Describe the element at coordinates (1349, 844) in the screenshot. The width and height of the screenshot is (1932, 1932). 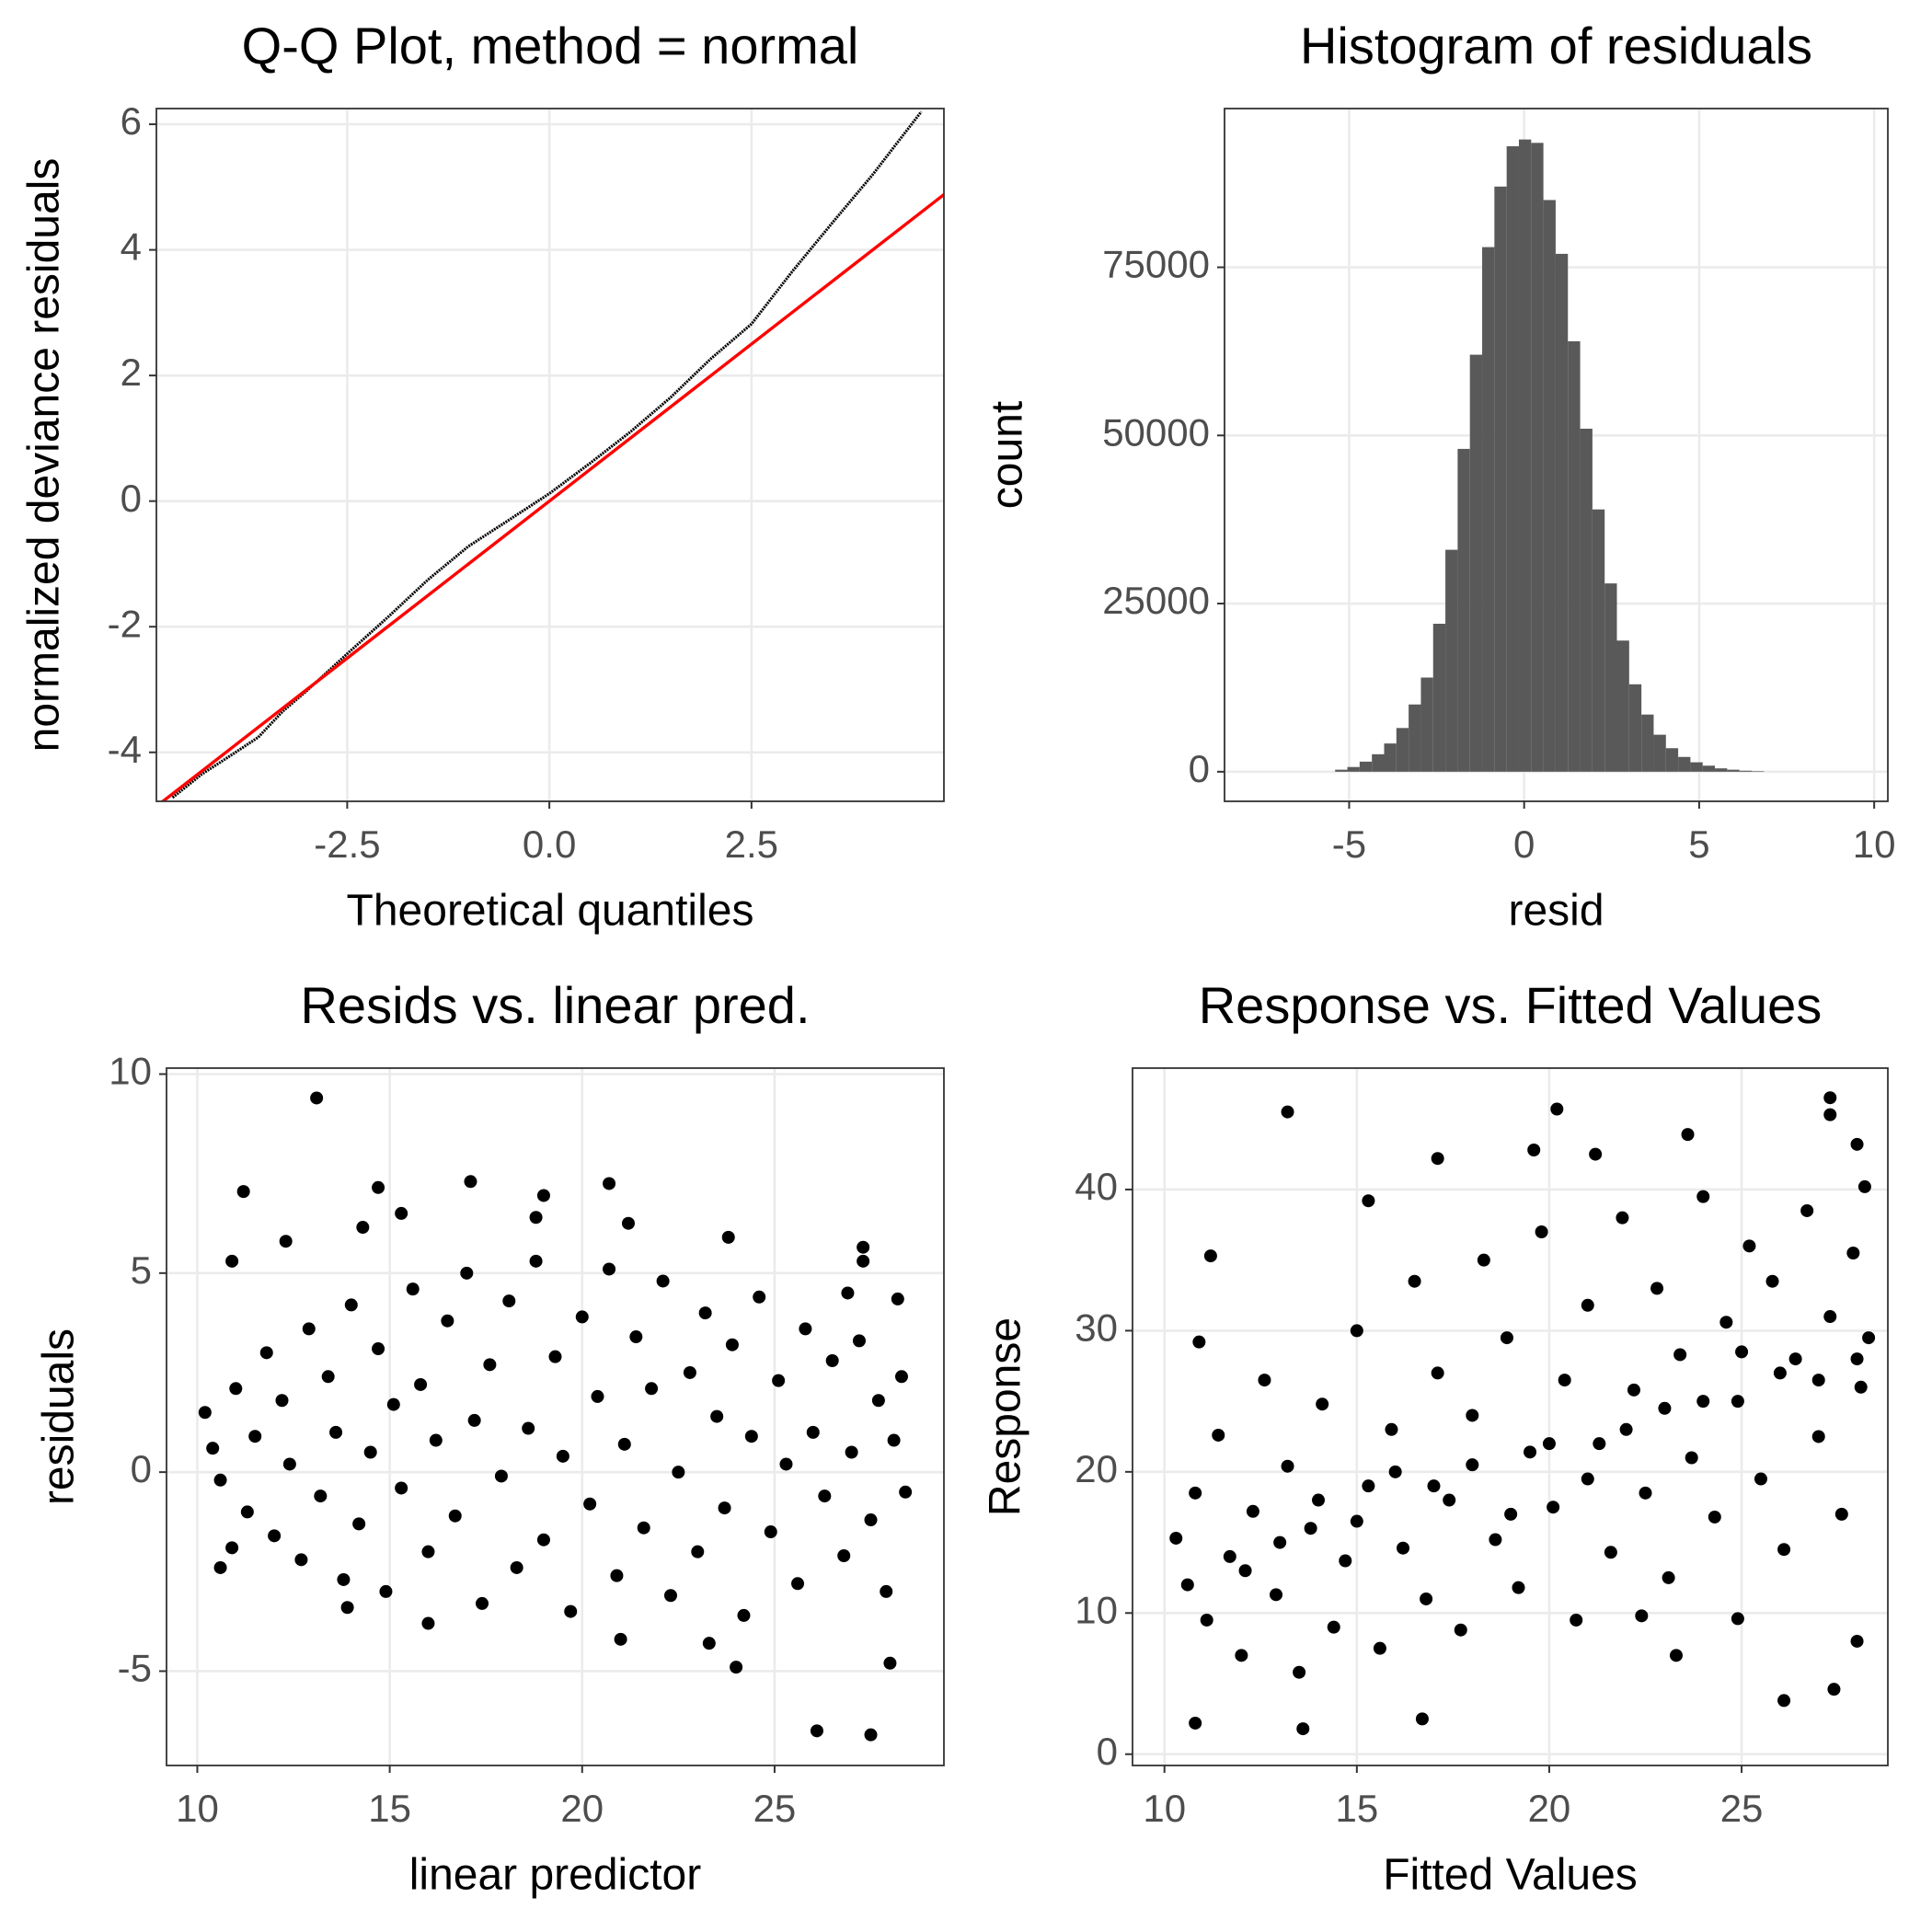
I see `x-tick-label: -5` at that location.